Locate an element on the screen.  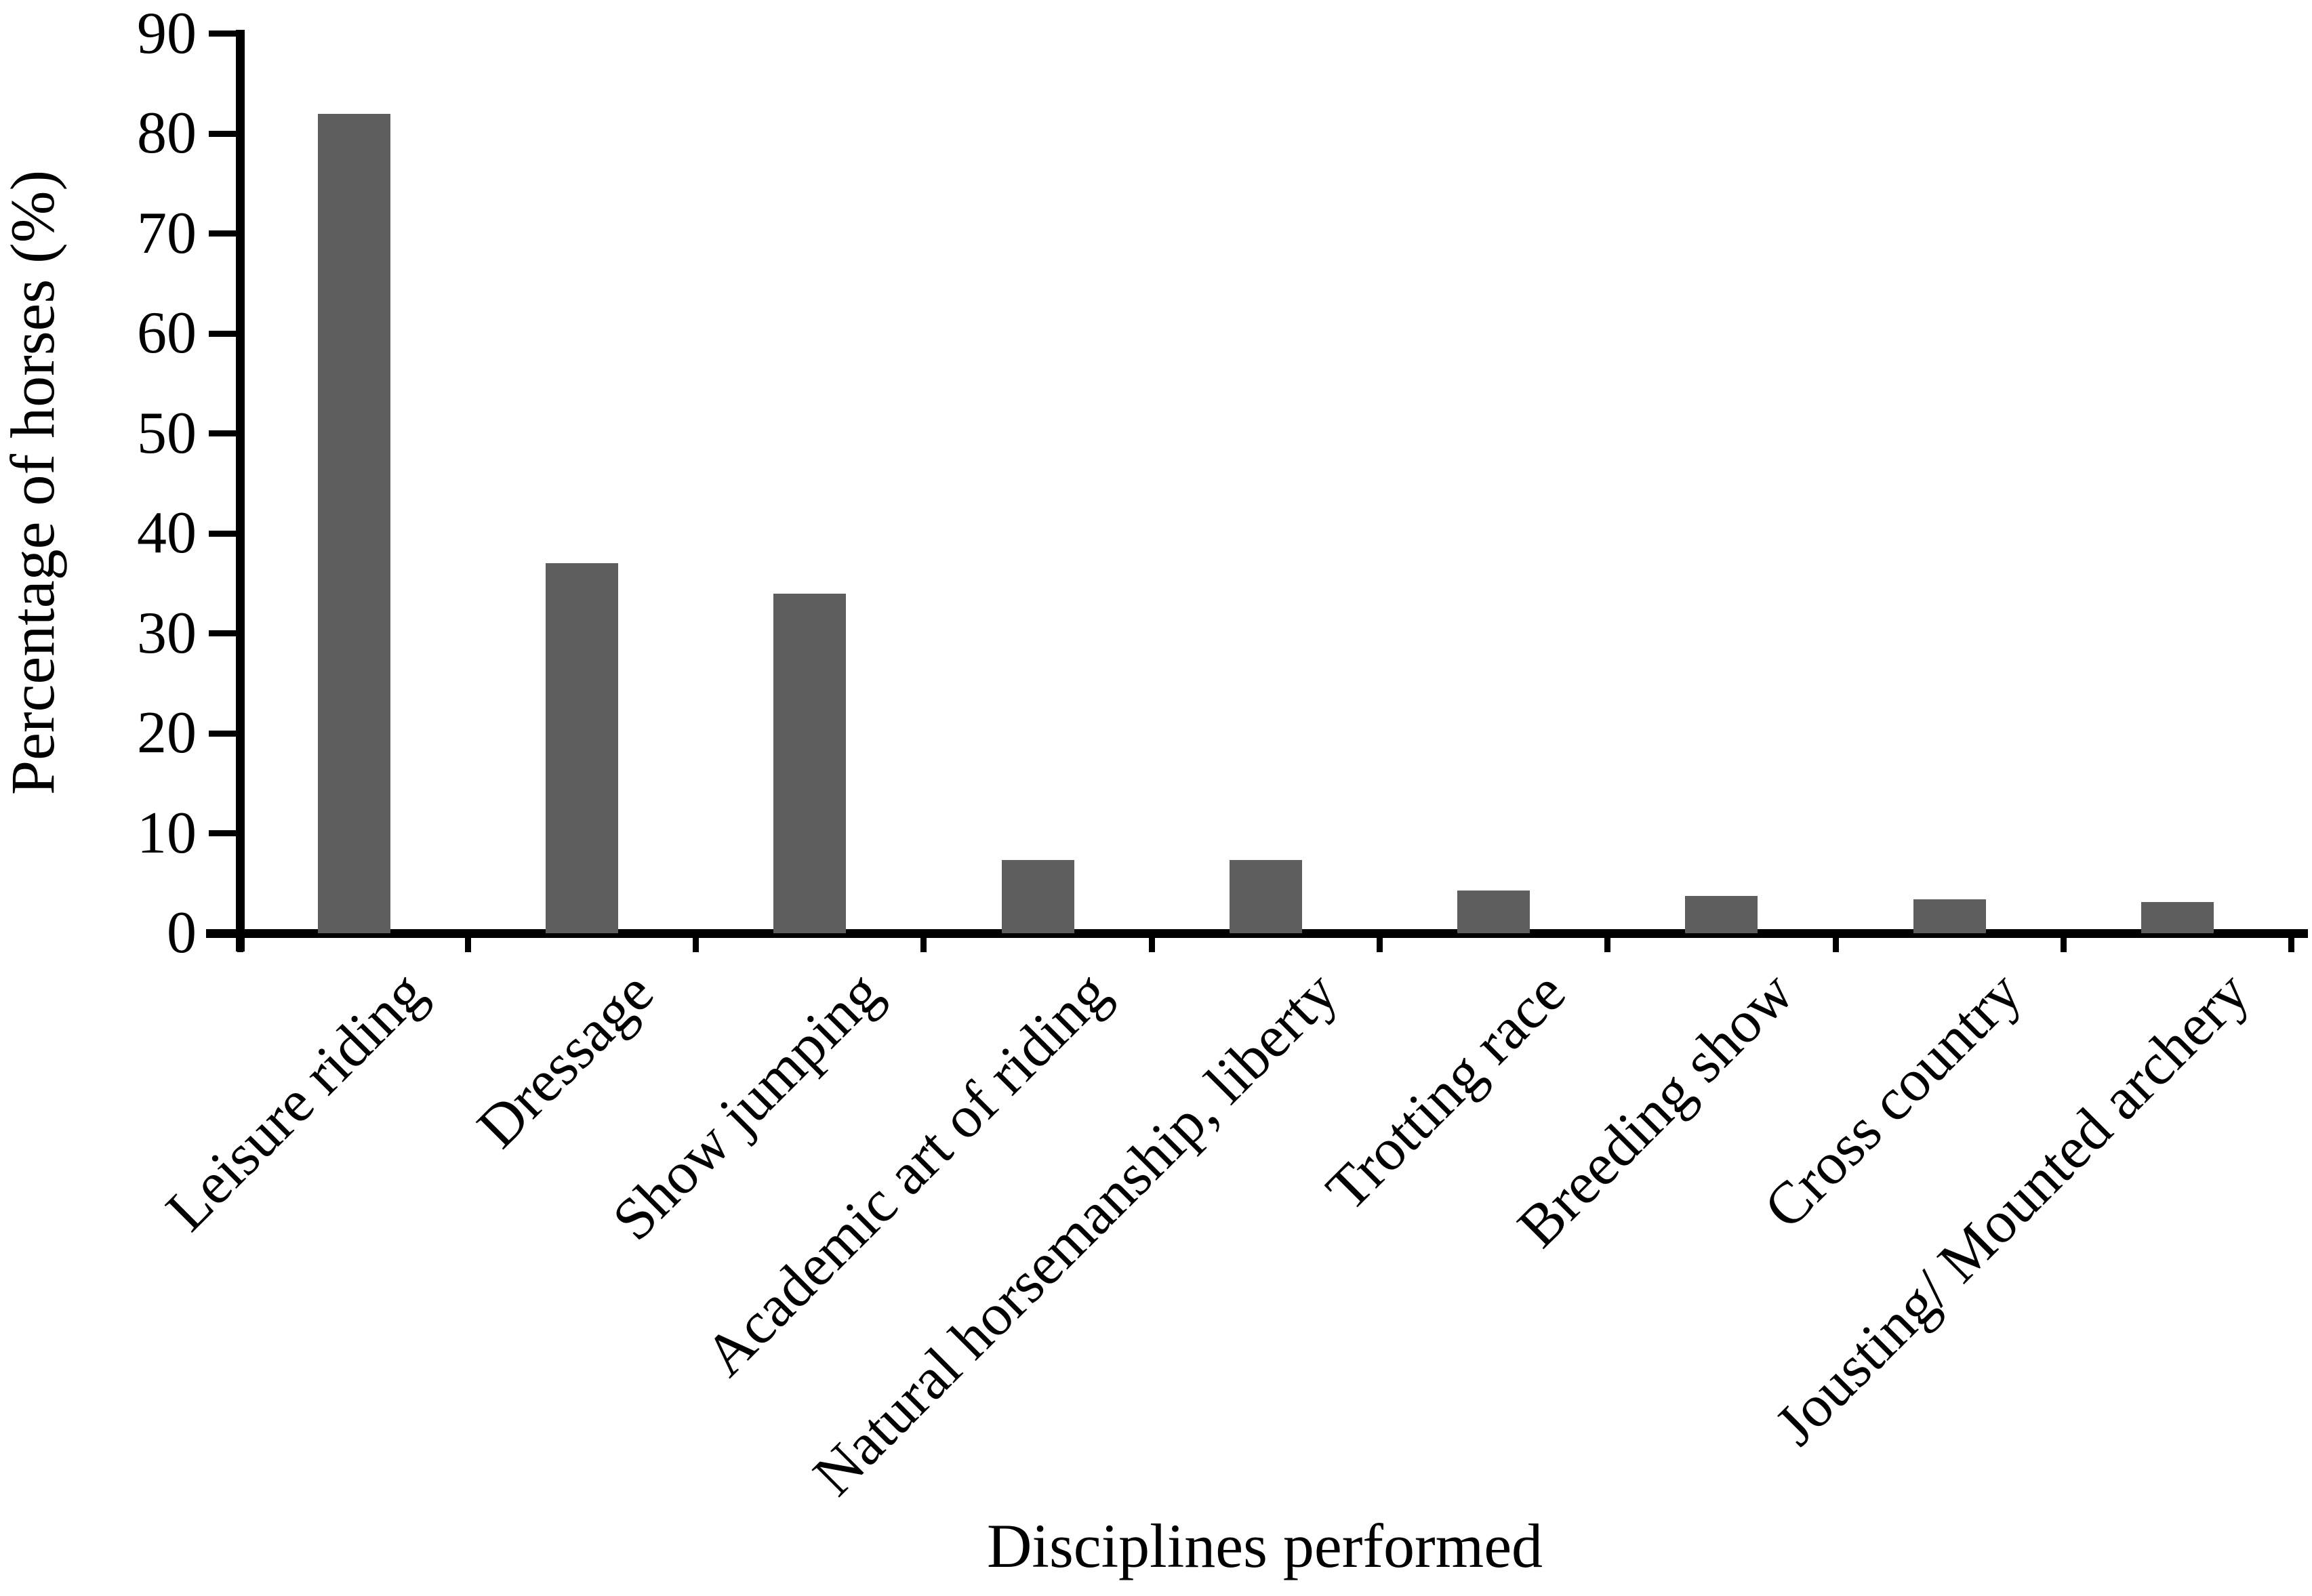
y-tick-label: 20 is located at coordinates (167, 733).